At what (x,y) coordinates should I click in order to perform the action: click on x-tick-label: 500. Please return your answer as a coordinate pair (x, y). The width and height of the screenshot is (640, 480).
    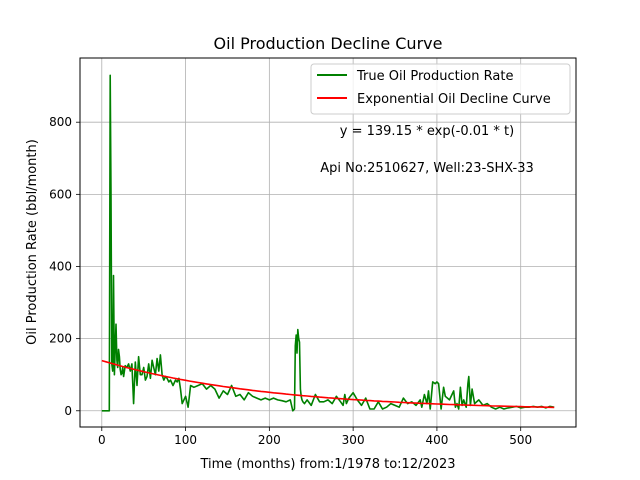
    Looking at the image, I should click on (520, 440).